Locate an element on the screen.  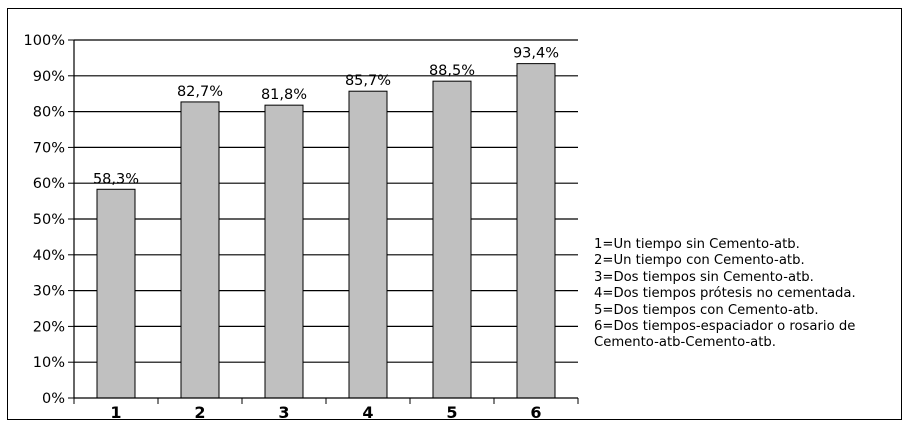
y-tick-label: 100% is located at coordinates (44, 41).